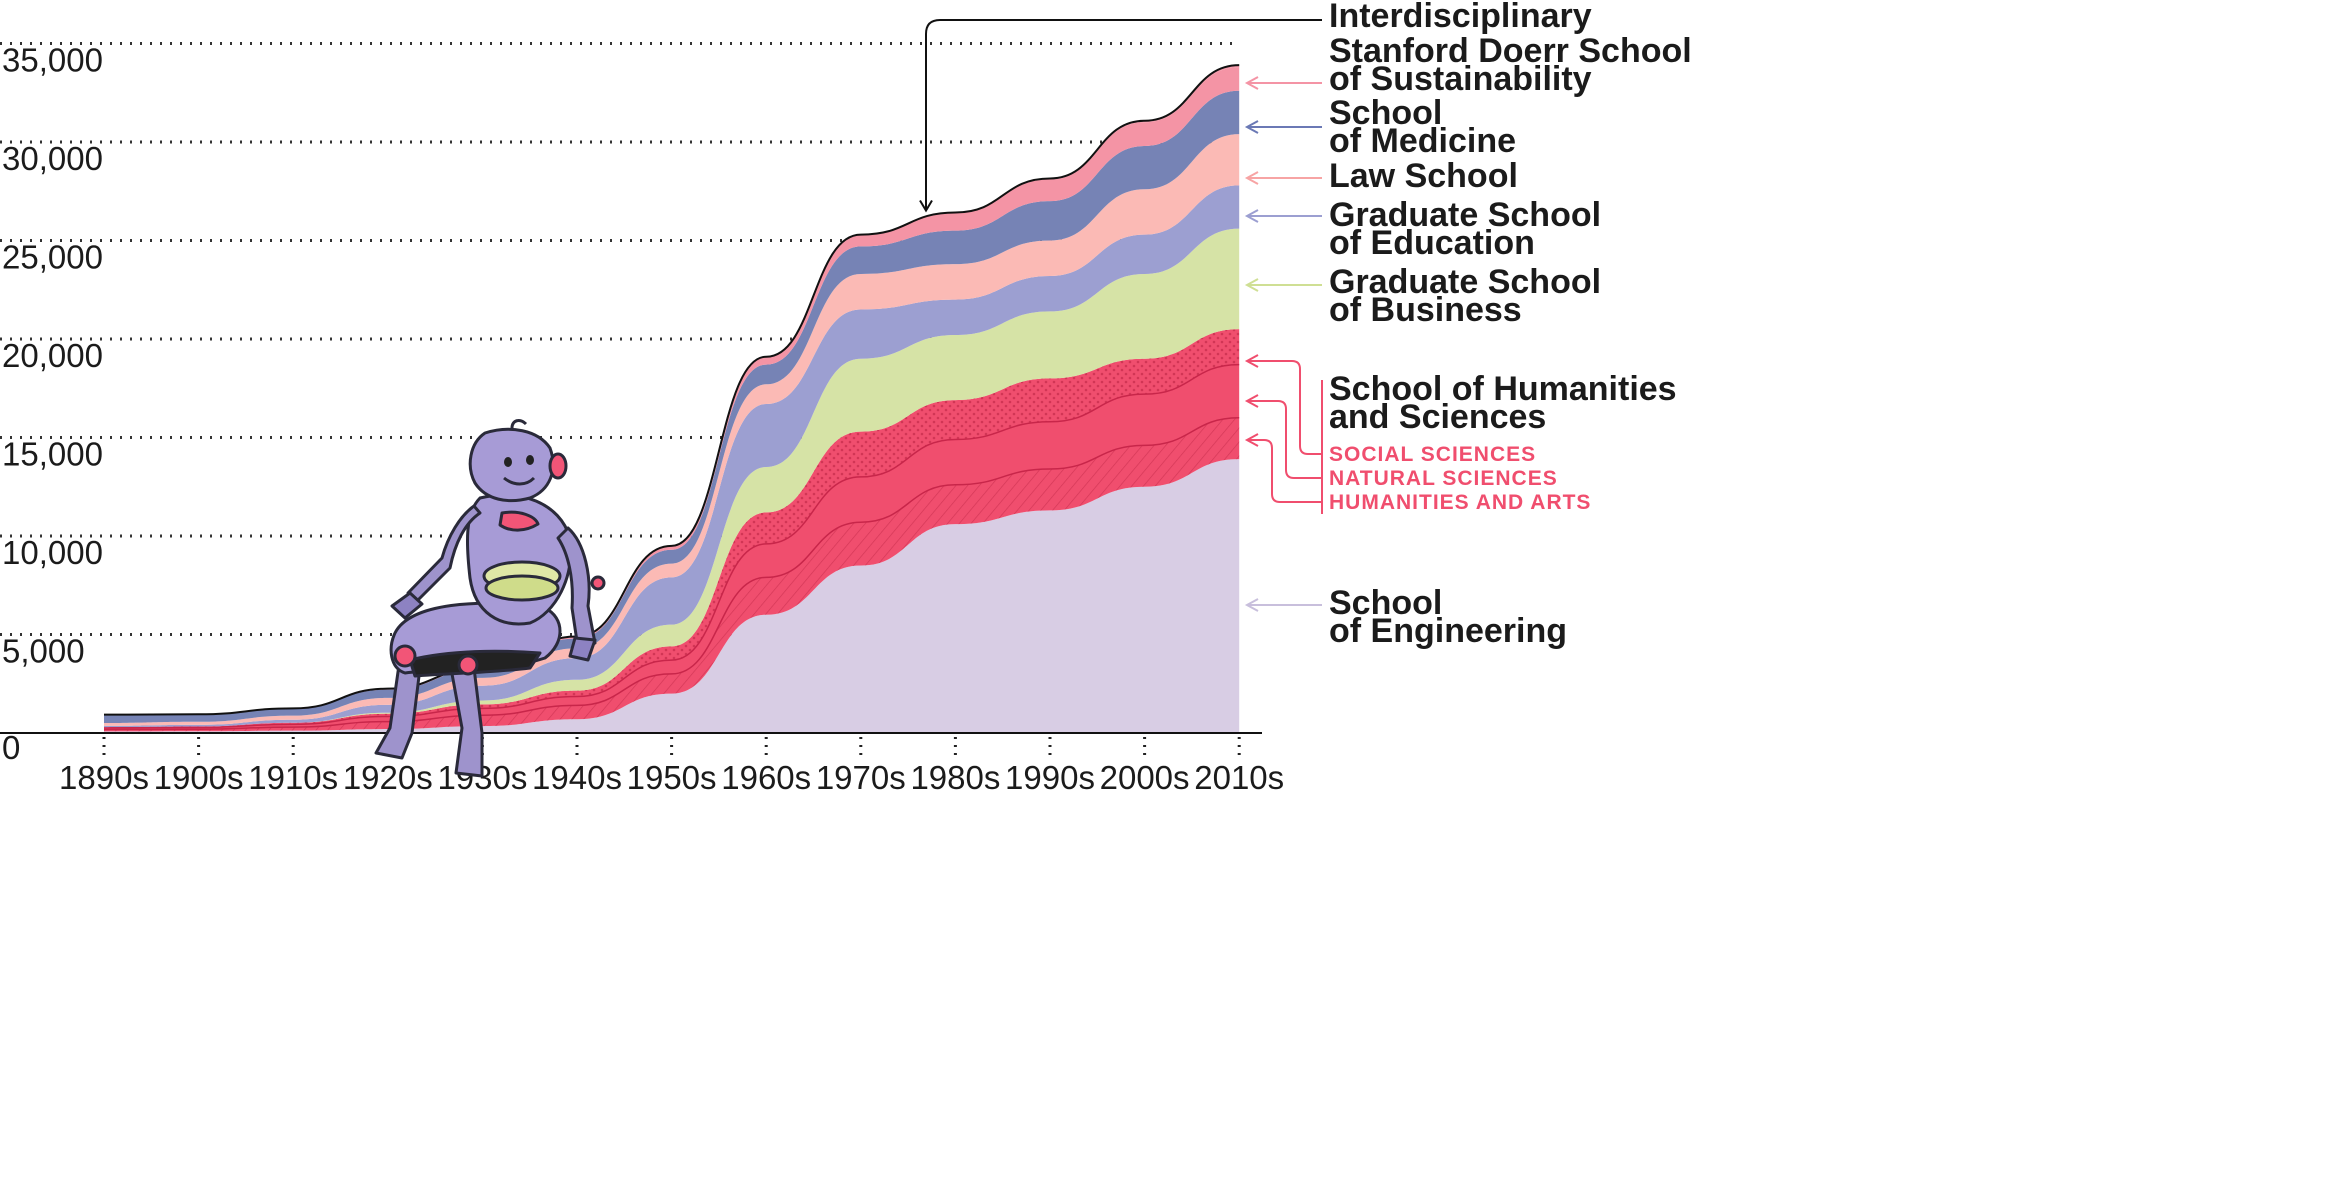  What do you see at coordinates (1239, 777) in the screenshot?
I see `x-tick-label: 2010s` at bounding box center [1239, 777].